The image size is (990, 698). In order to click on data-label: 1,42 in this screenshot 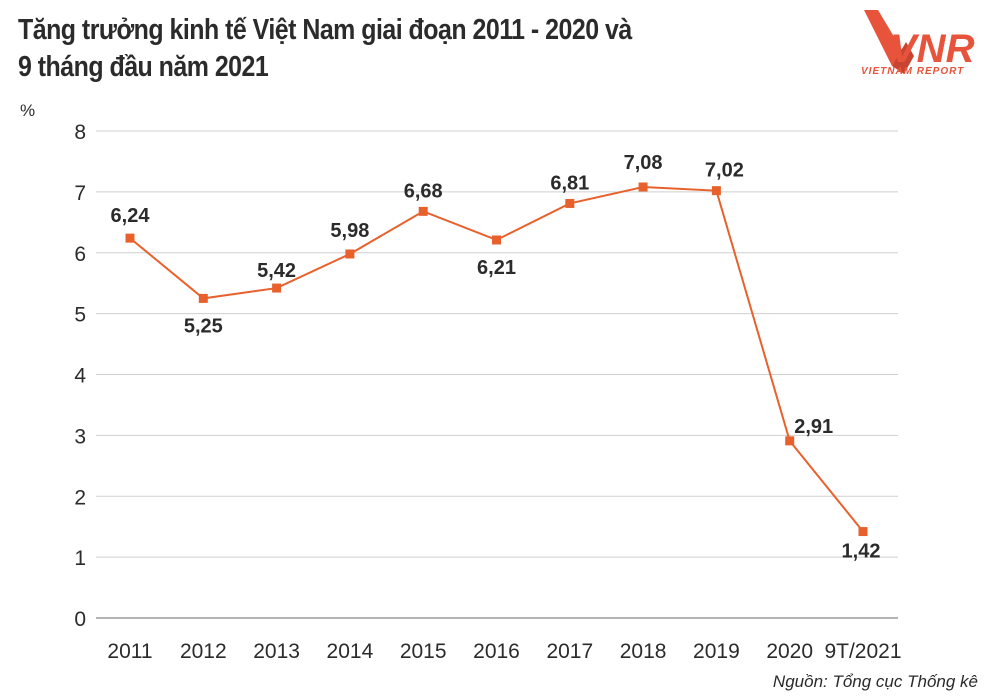, I will do `click(861, 552)`.